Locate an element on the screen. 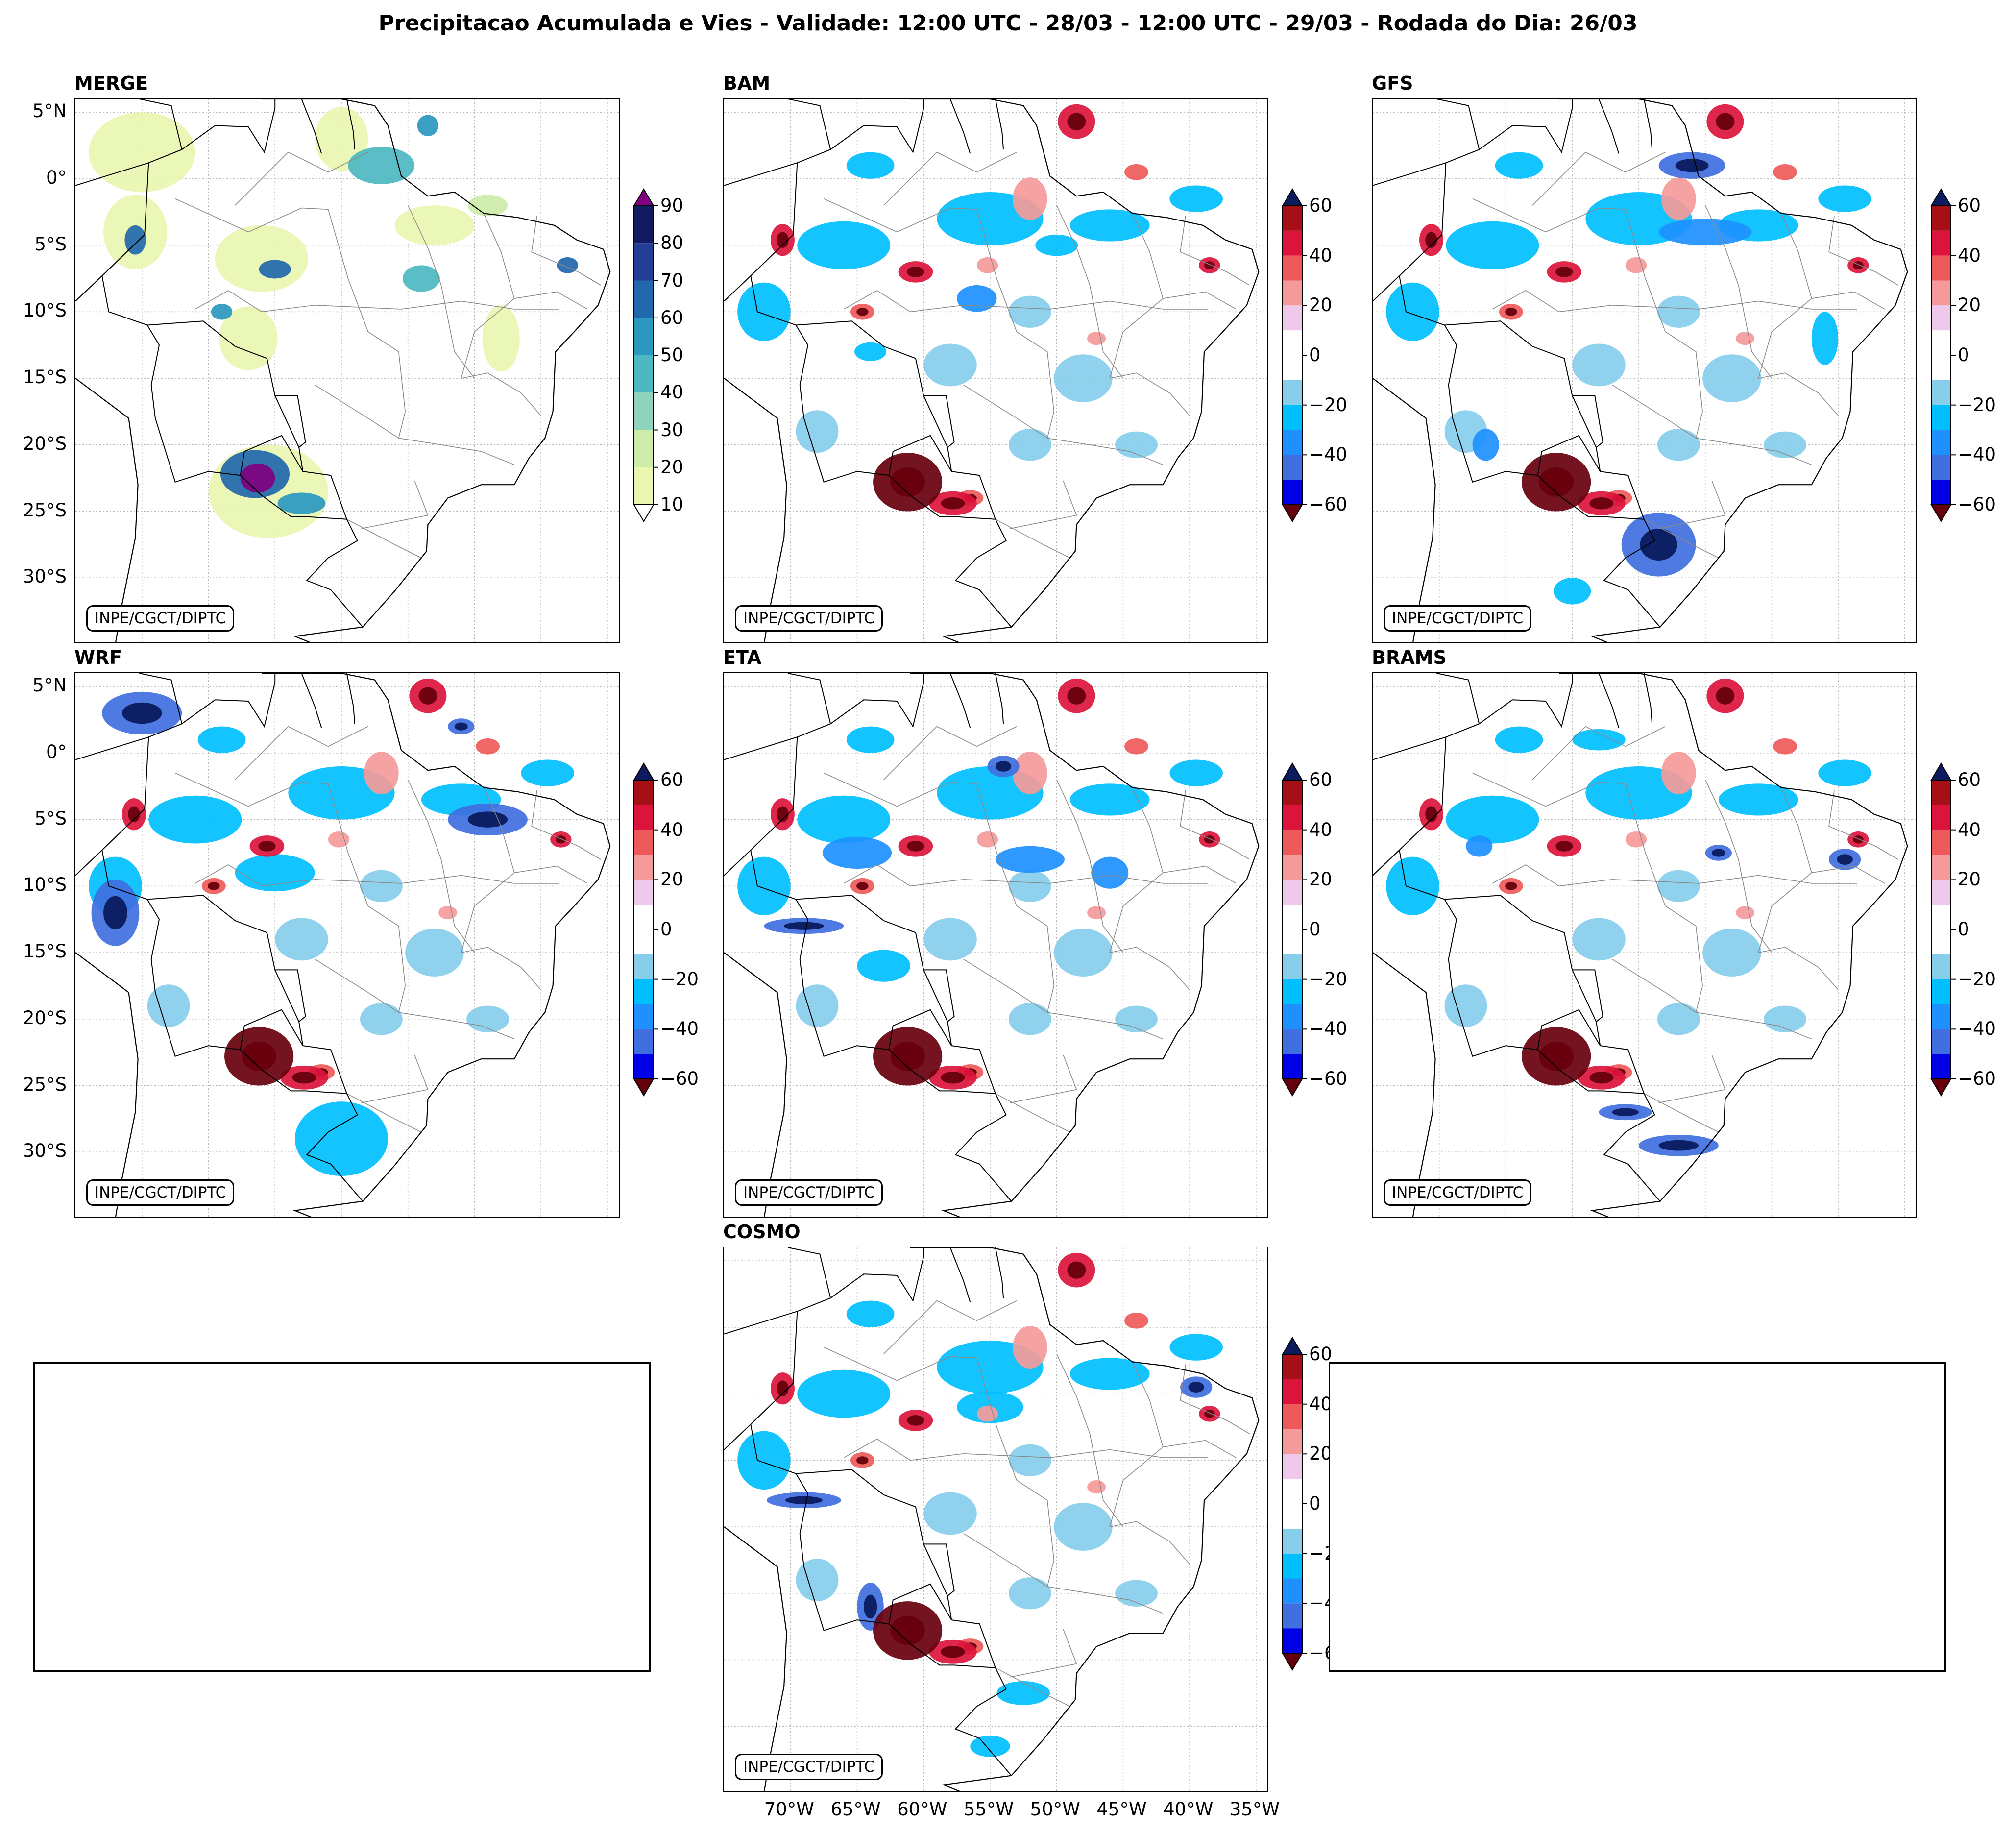 Image resolution: width=2016 pixels, height=1834 pixels. panel-title-brams: BRAMS is located at coordinates (1409, 657).